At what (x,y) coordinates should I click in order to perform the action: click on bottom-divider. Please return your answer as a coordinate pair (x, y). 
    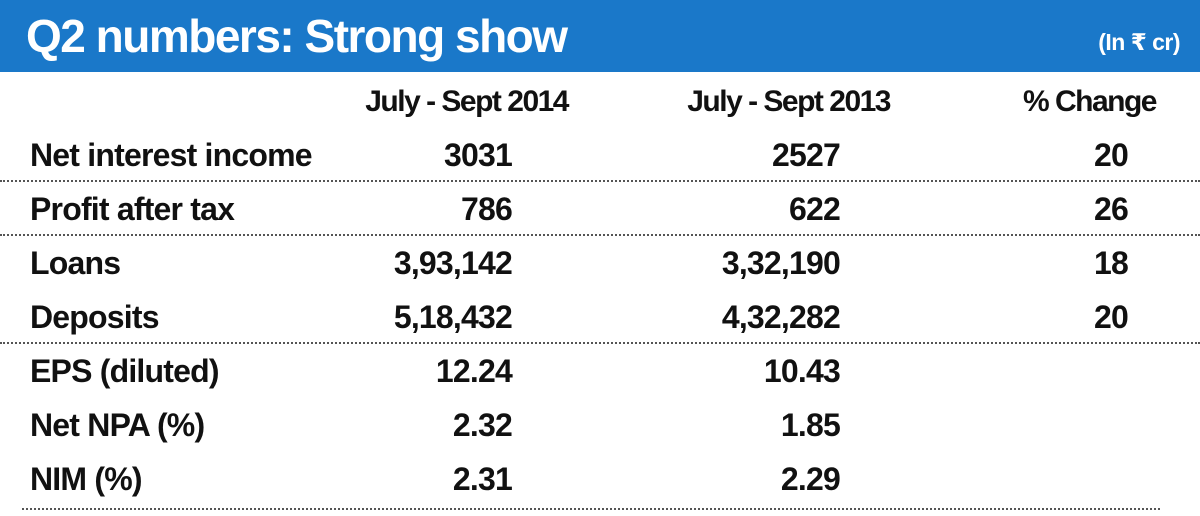
    Looking at the image, I should click on (591, 509).